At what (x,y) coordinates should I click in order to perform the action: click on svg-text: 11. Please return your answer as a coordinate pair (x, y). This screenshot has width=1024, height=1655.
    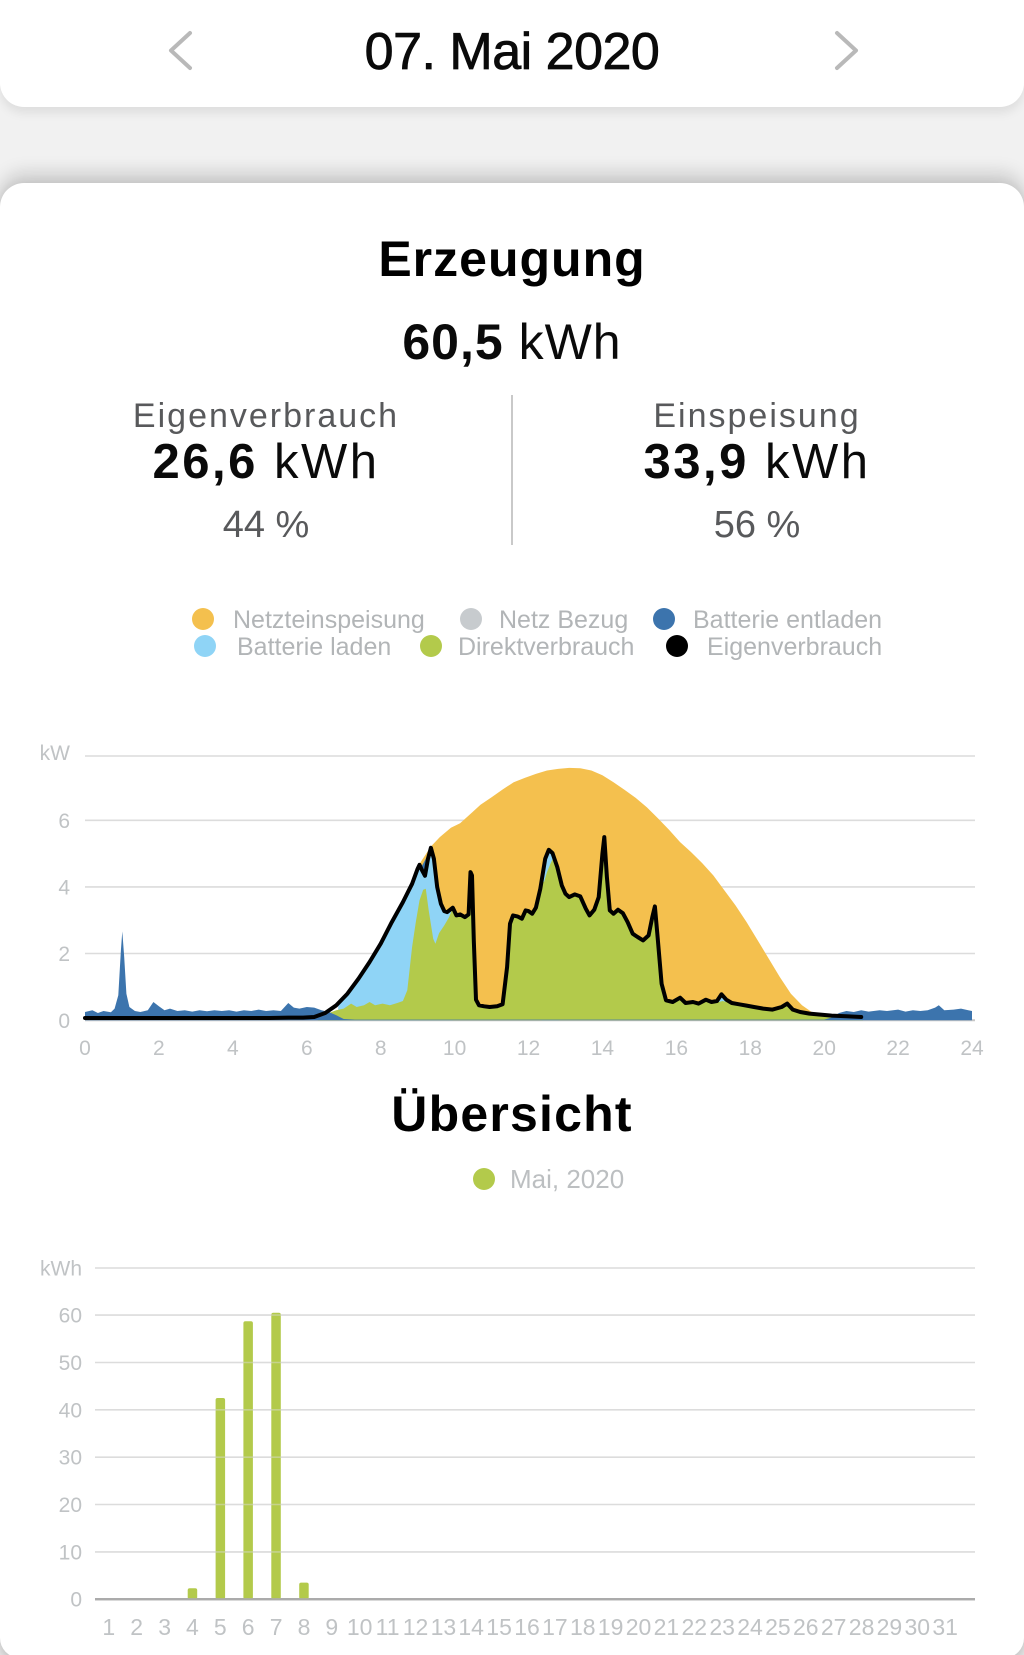
    Looking at the image, I should click on (388, 1627).